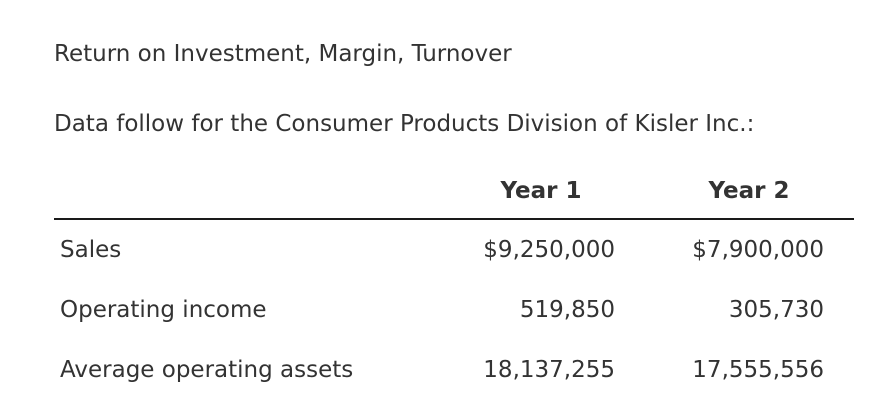 The width and height of the screenshot is (882, 408). Describe the element at coordinates (283, 54) in the screenshot. I see `problem-heading: Return on Investment, Margin, Turnover` at that location.